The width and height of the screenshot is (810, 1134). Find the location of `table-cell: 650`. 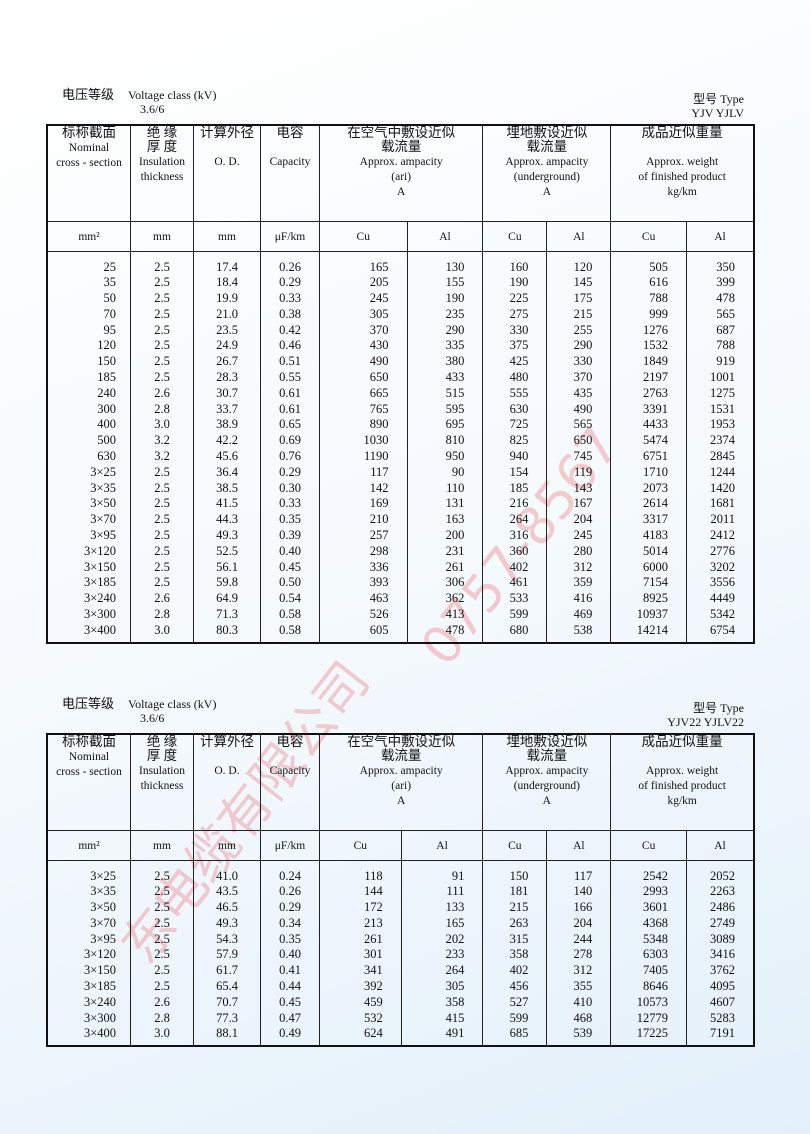

table-cell: 650 is located at coordinates (363, 378).